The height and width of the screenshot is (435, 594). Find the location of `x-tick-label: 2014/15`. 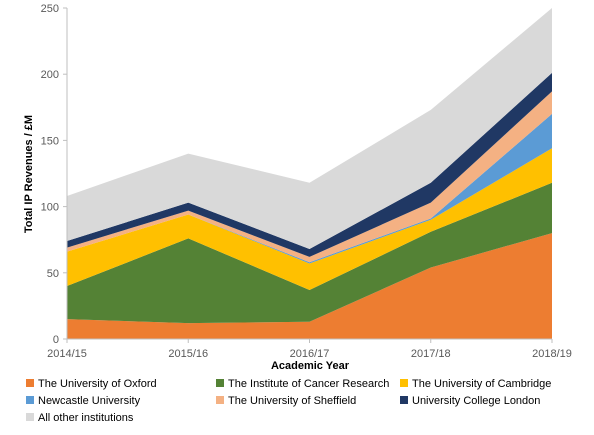

x-tick-label: 2014/15 is located at coordinates (67, 354).